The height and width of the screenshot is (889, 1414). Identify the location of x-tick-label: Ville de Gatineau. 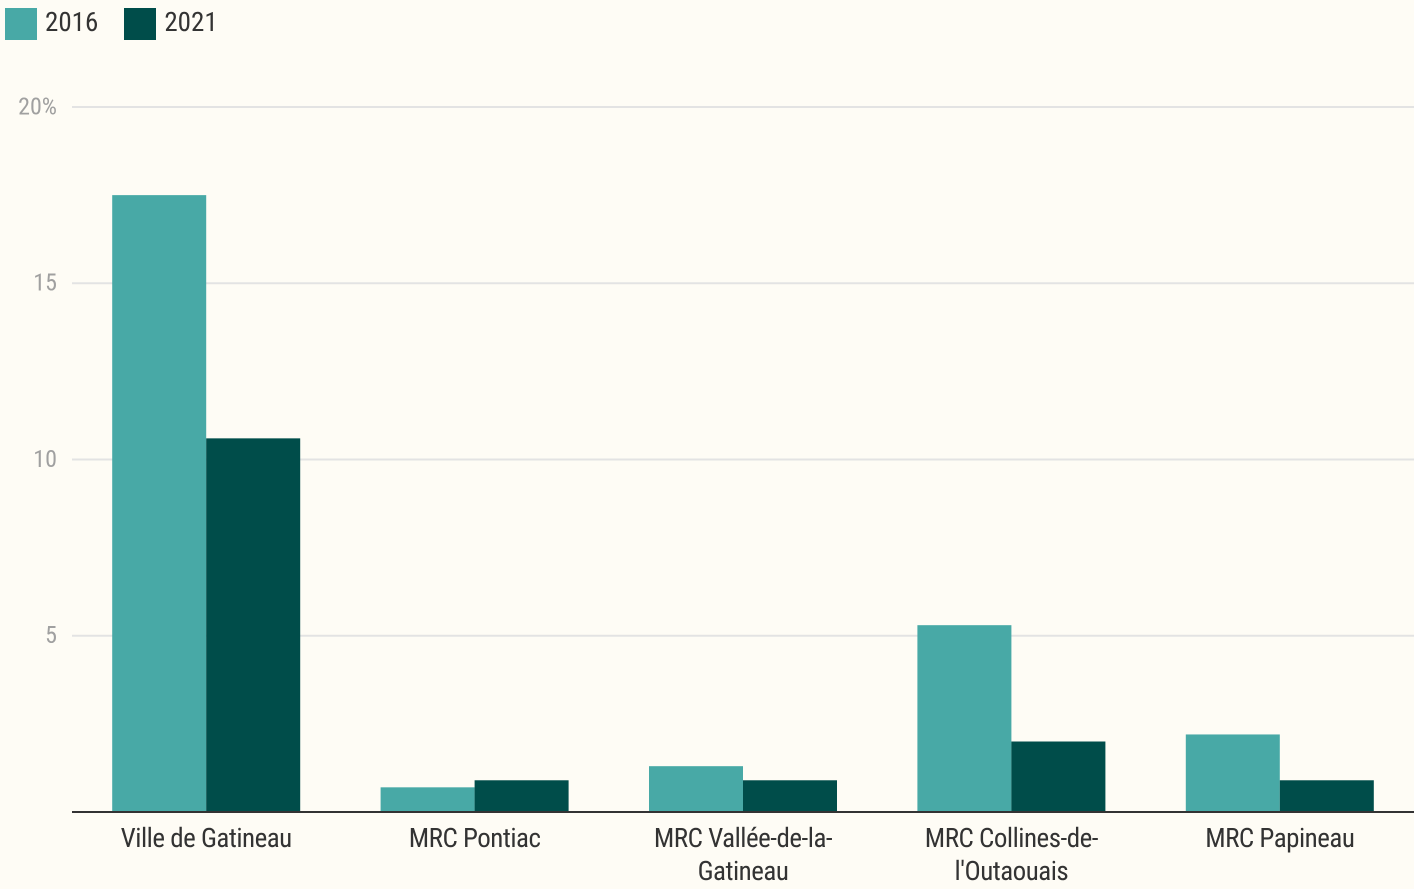
(206, 838).